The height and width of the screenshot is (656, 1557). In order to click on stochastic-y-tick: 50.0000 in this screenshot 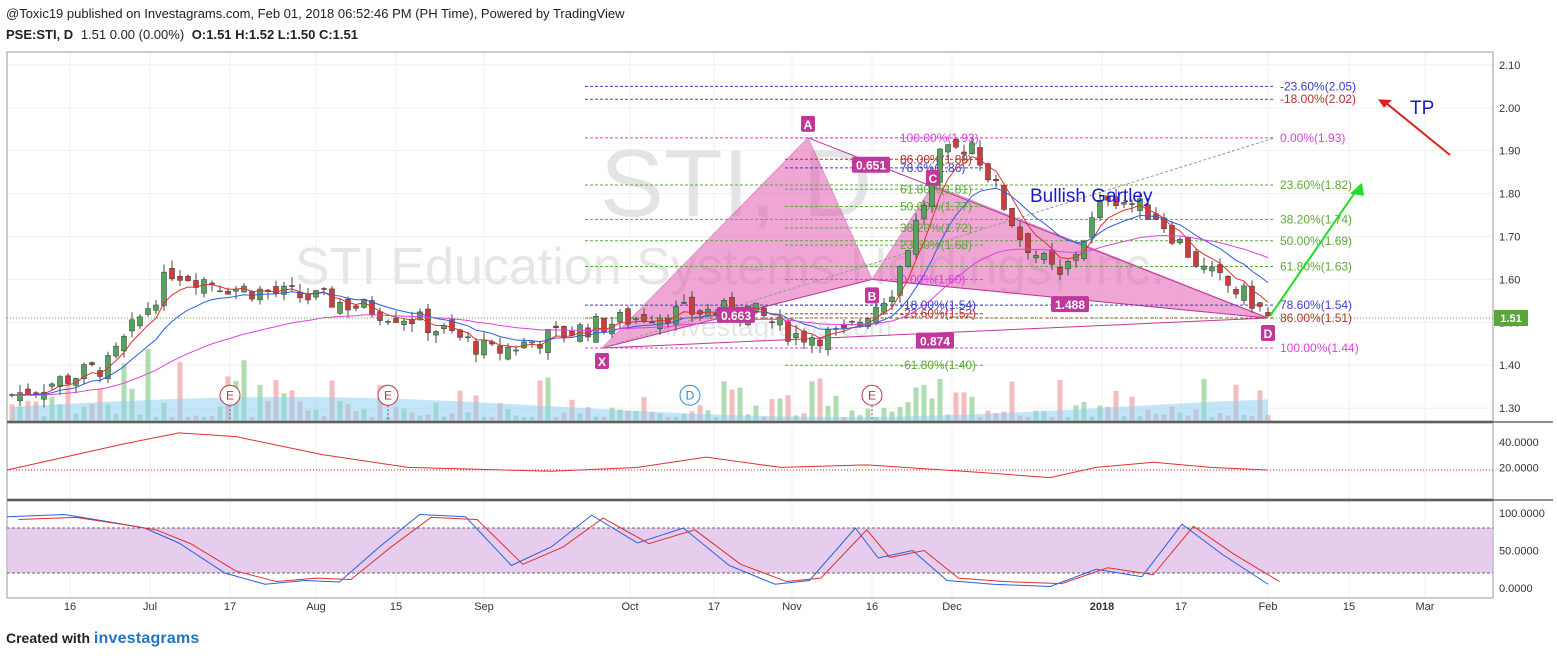, I will do `click(1519, 552)`.